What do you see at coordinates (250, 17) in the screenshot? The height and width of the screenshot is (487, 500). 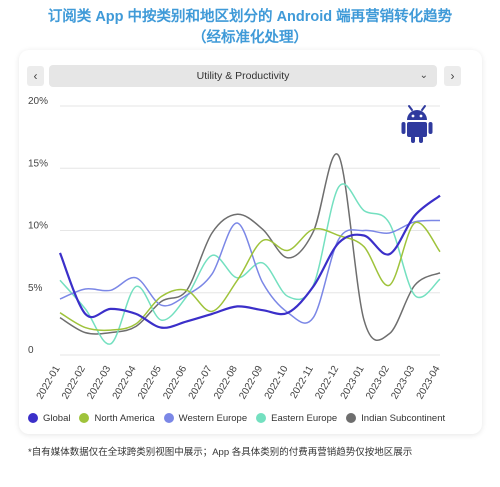 I see `chart-title: 订阅类 App 中按类别和地区划分的 Android 端再营销转化趋势` at bounding box center [250, 17].